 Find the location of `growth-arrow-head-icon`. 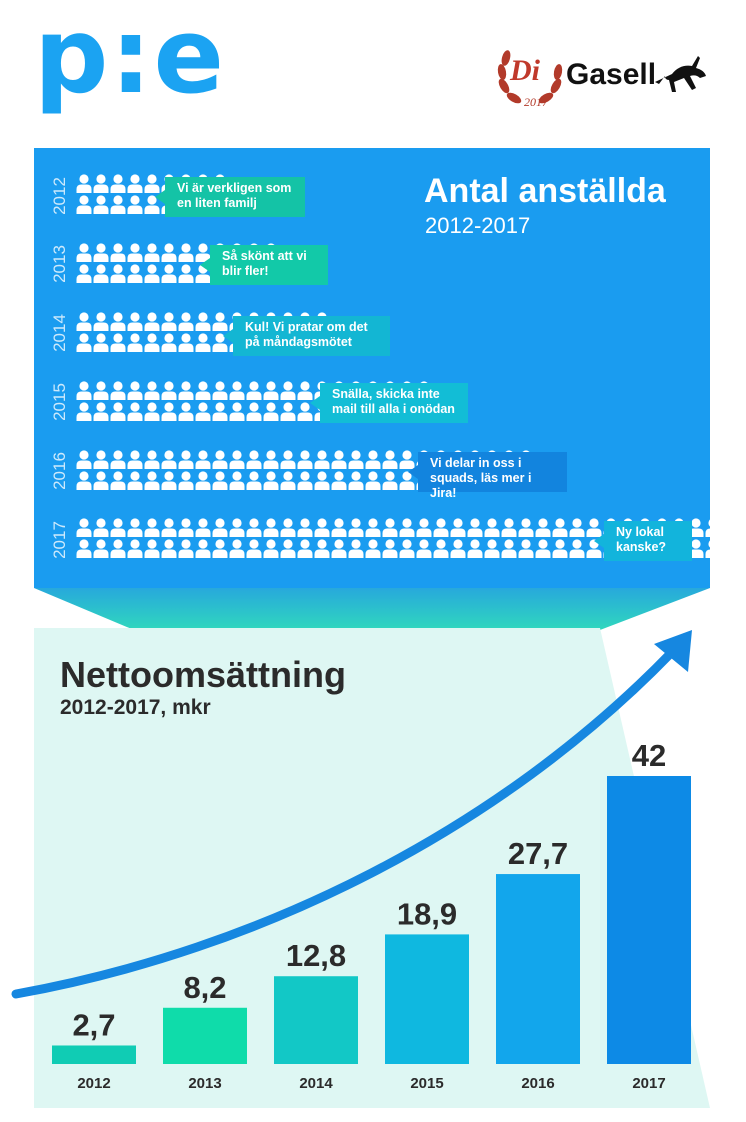

growth-arrow-head-icon is located at coordinates (673, 651).